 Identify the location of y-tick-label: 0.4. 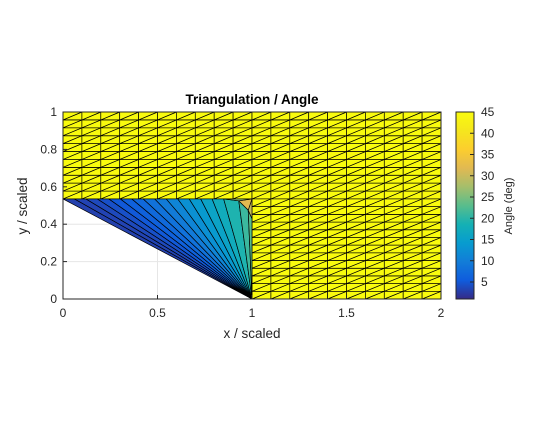
(48, 224).